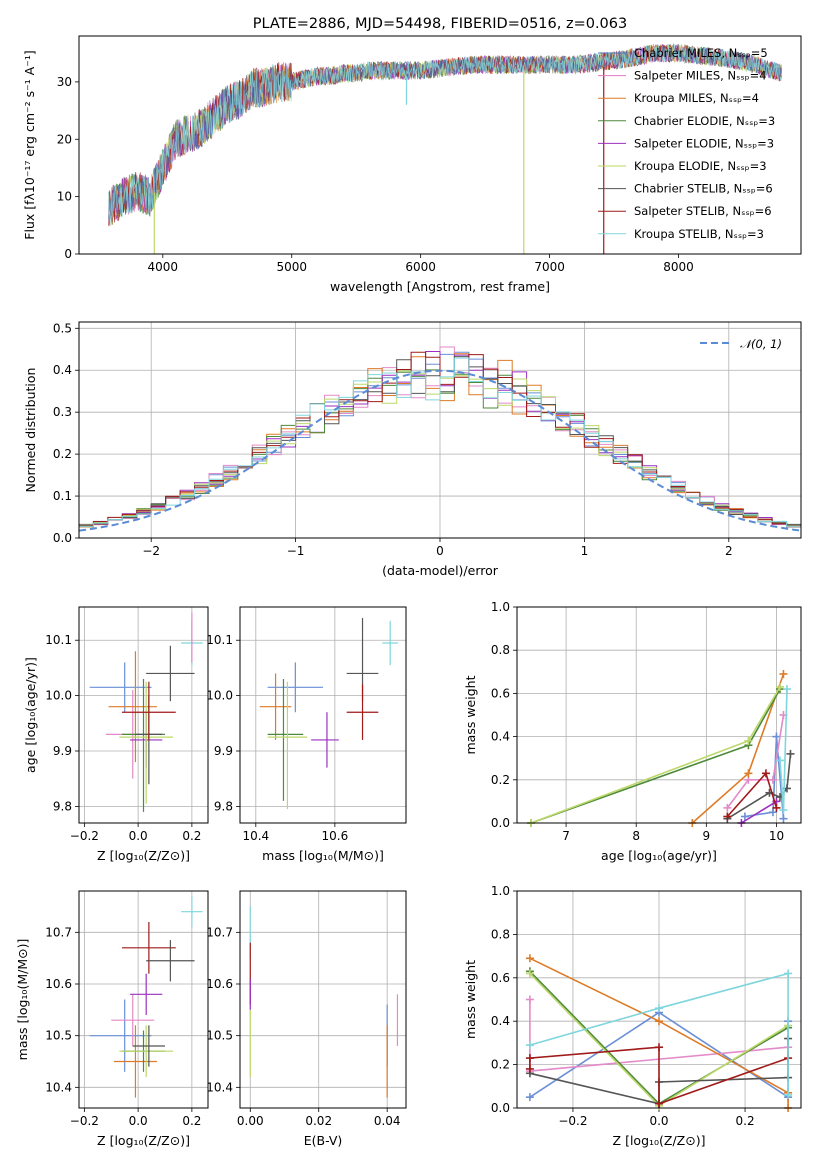 This screenshot has height=1170, width=819. I want to click on y-tick-label: 20, so click(64, 139).